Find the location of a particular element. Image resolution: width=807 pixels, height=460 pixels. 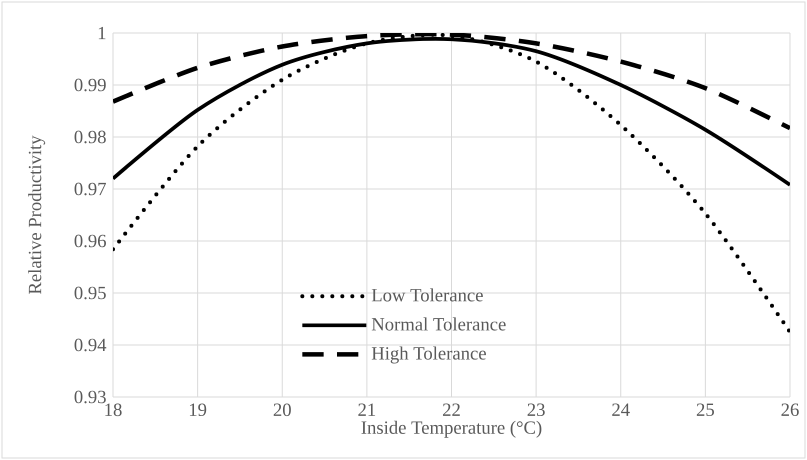

x-tick-label: 20 is located at coordinates (282, 409).